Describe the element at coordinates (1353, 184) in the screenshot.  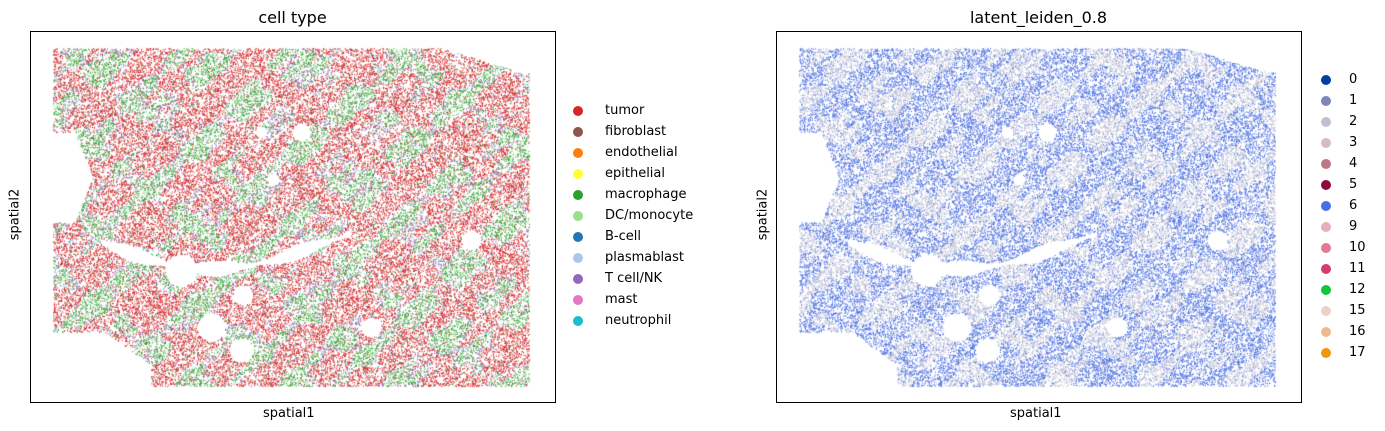
I see `legend-label: 5` at that location.